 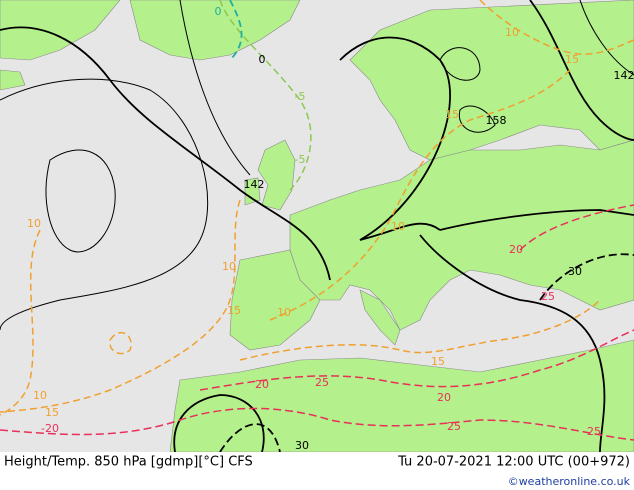 What do you see at coordinates (128, 462) in the screenshot?
I see `map-title: Height/Temp. 850 hPa [gdmp][°C] CFS` at bounding box center [128, 462].